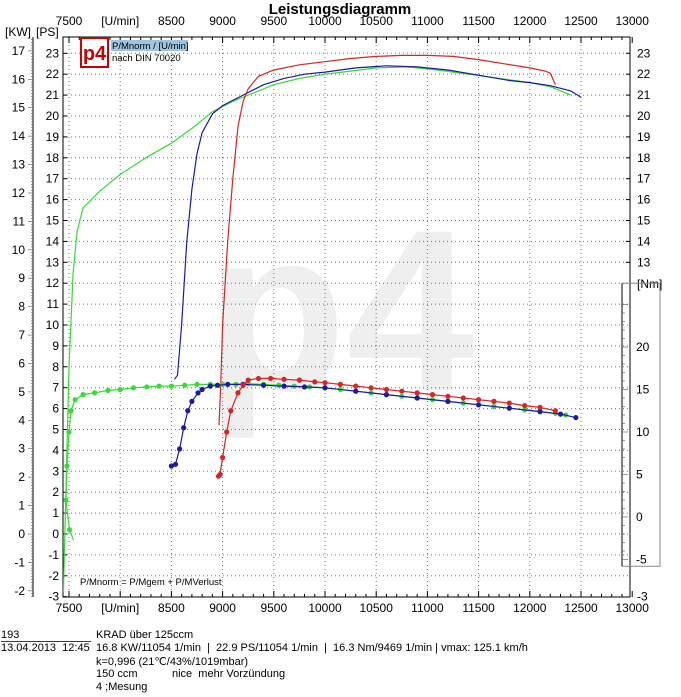 The width and height of the screenshot is (681, 697). Describe the element at coordinates (95, 54) in the screenshot. I see `p4-logo: p4` at that location.